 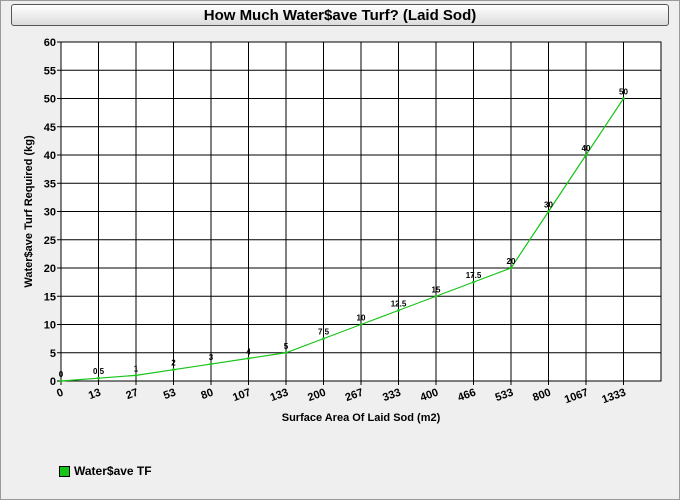 What do you see at coordinates (136, 368) in the screenshot?
I see `data-label: 1` at bounding box center [136, 368].